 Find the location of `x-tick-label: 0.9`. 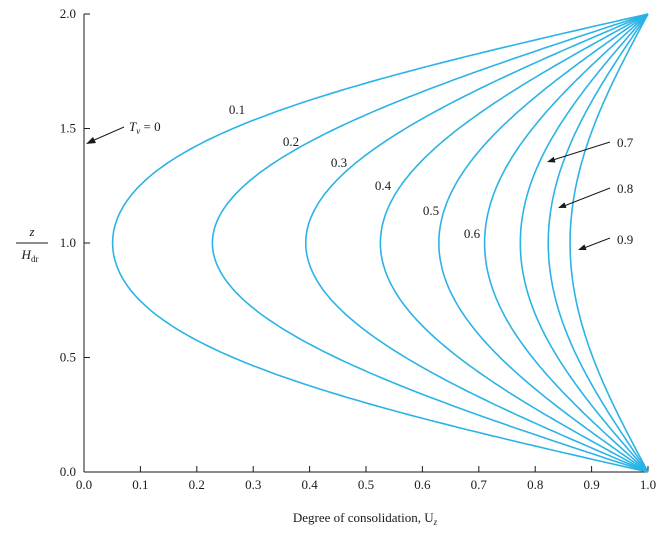

x-tick-label: 0.9 is located at coordinates (591, 484).